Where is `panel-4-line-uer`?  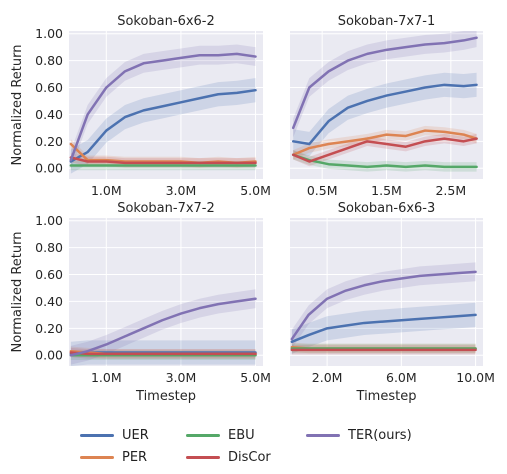 panel-4-line-uer is located at coordinates (383, 328).